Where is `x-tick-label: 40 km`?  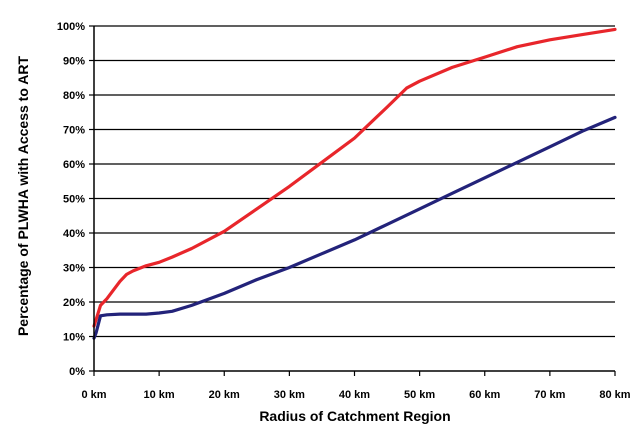
x-tick-label: 40 km is located at coordinates (354, 395).